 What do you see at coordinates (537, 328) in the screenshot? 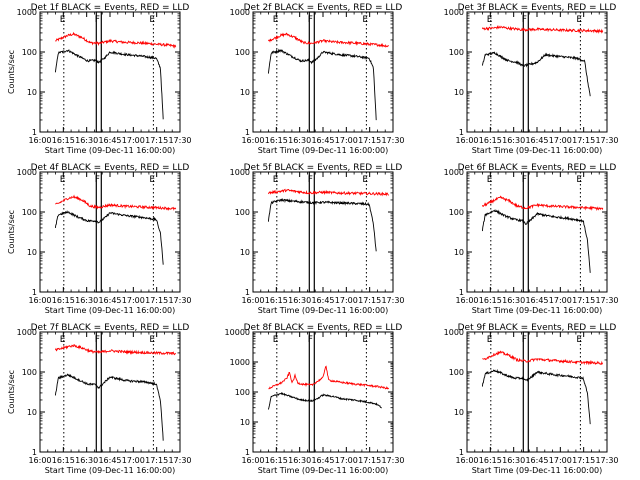
I see `panel-title: Det 9f BLACK = Events, RED = LLD` at bounding box center [537, 328].